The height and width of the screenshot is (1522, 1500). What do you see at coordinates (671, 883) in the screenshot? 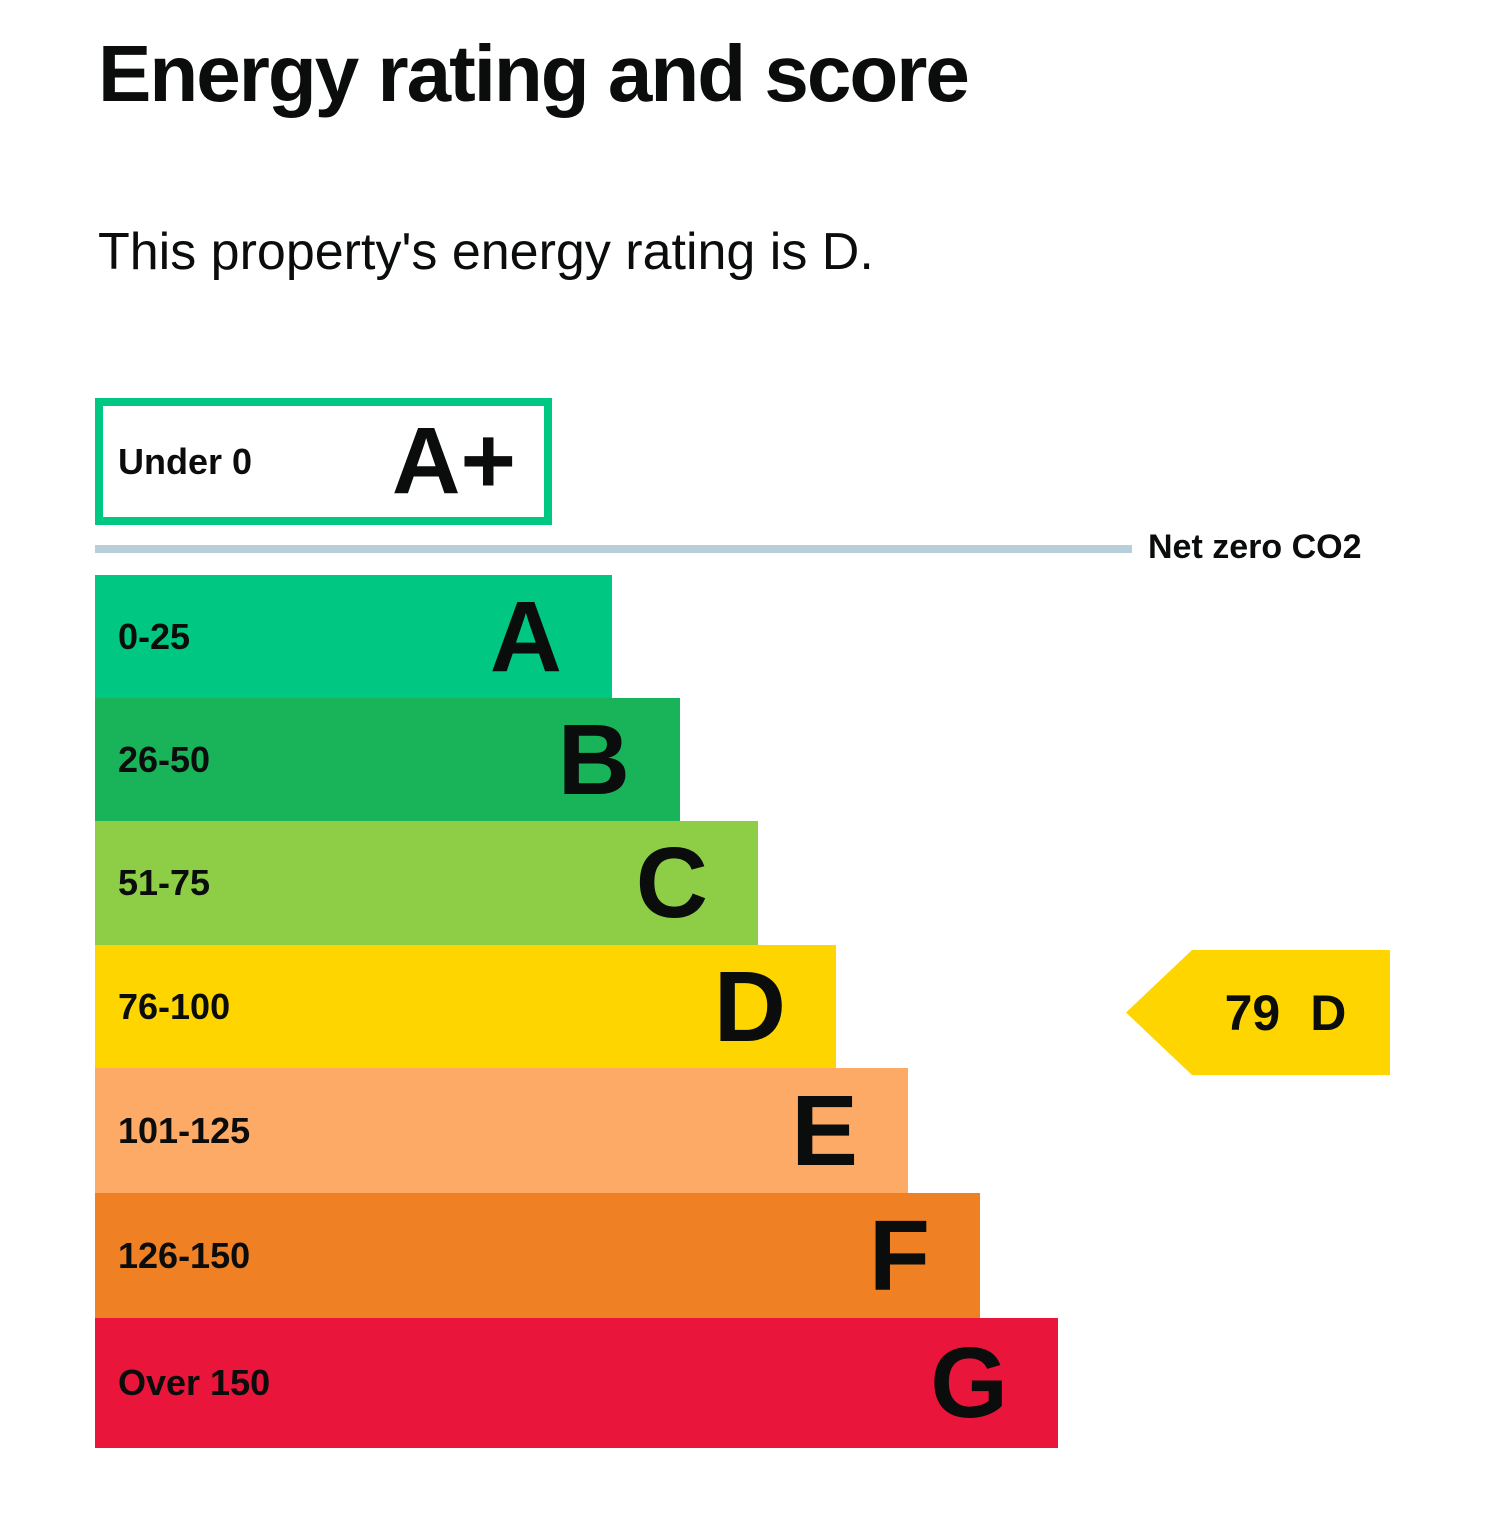
I see `band-letter: C` at bounding box center [671, 883].